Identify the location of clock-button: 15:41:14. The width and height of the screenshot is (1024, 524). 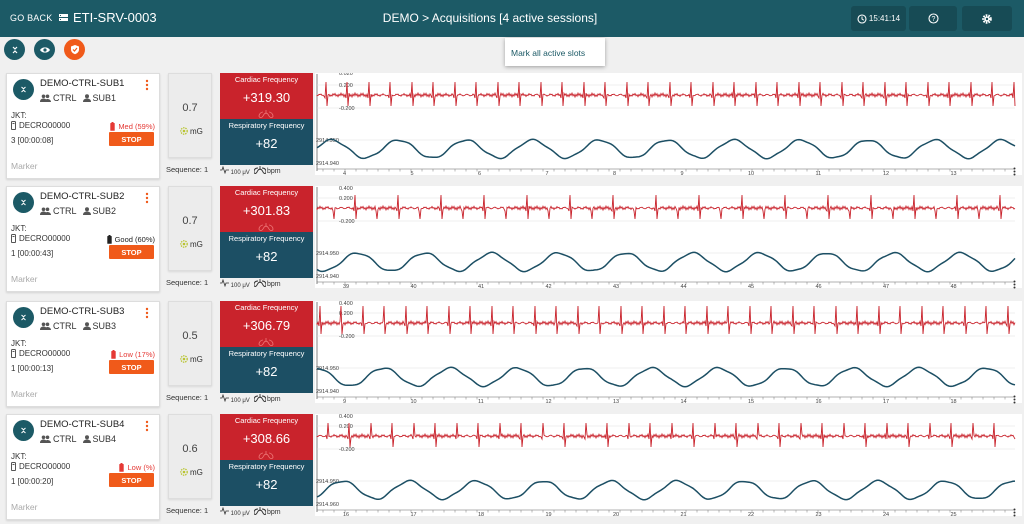
(878, 18).